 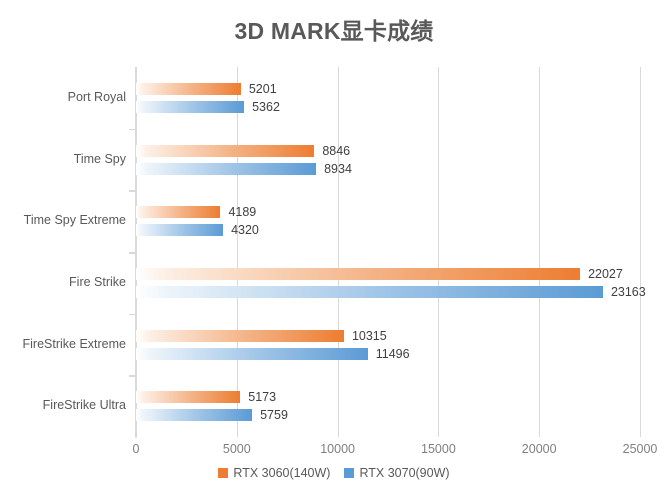 I want to click on legend-item-0: RTX 3060(140W), so click(x=274, y=473).